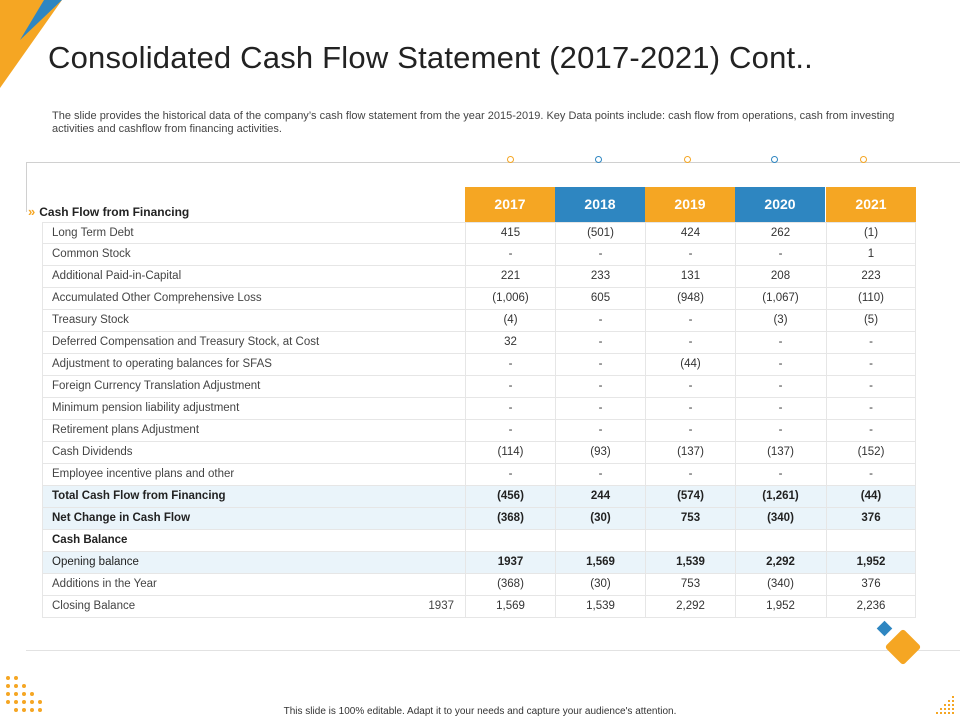 This screenshot has width=960, height=720. What do you see at coordinates (108, 211) in the screenshot?
I see `section-label: » Cash Flow from Financing` at bounding box center [108, 211].